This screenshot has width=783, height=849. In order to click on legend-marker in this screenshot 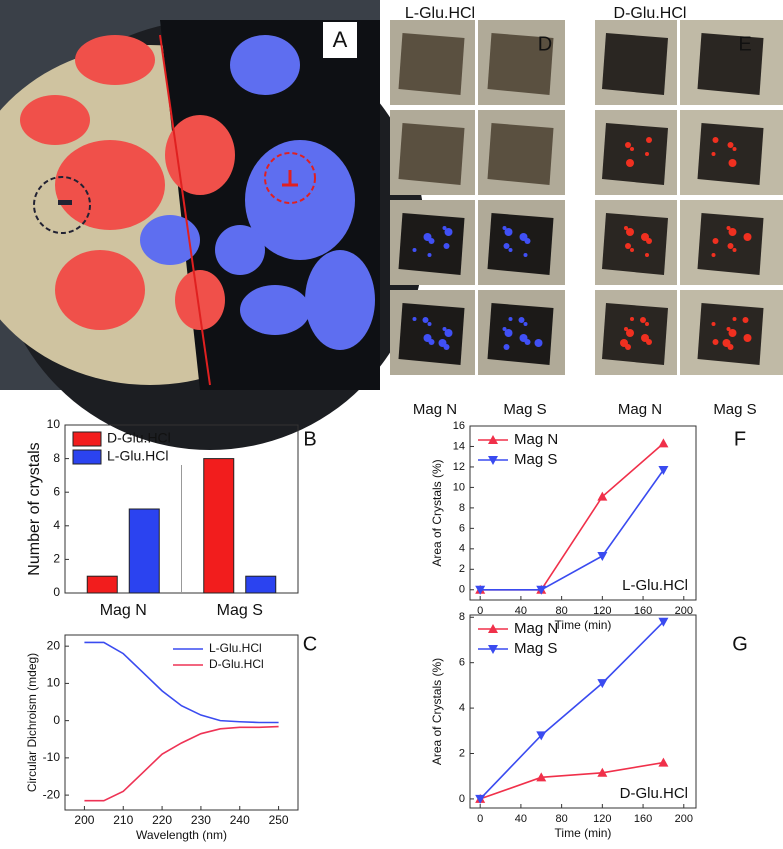, I will do `click(493, 439)`.